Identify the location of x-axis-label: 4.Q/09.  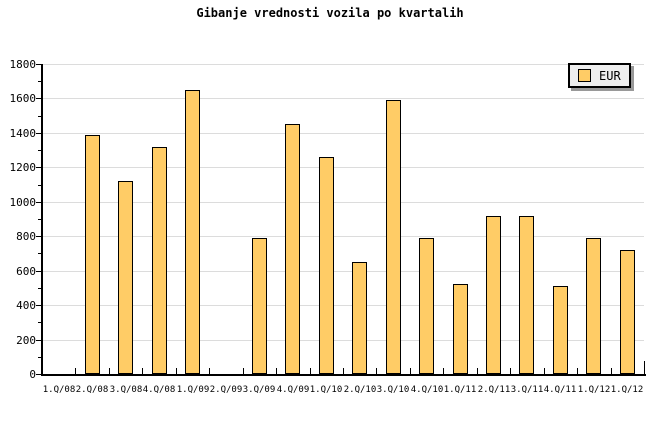
(293, 390).